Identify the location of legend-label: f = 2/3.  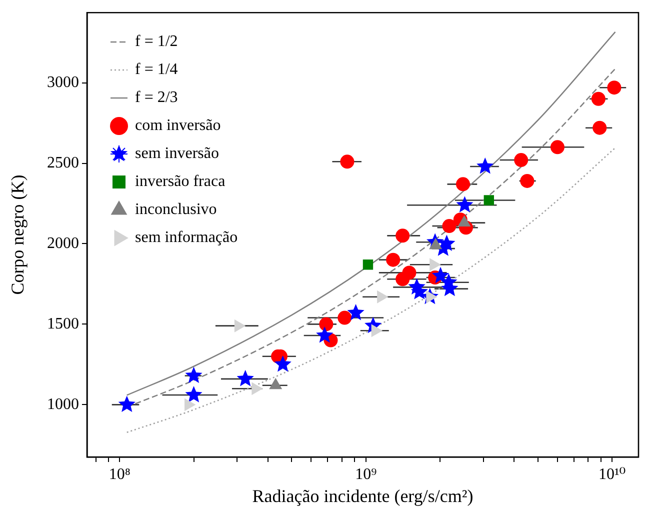
(156, 97).